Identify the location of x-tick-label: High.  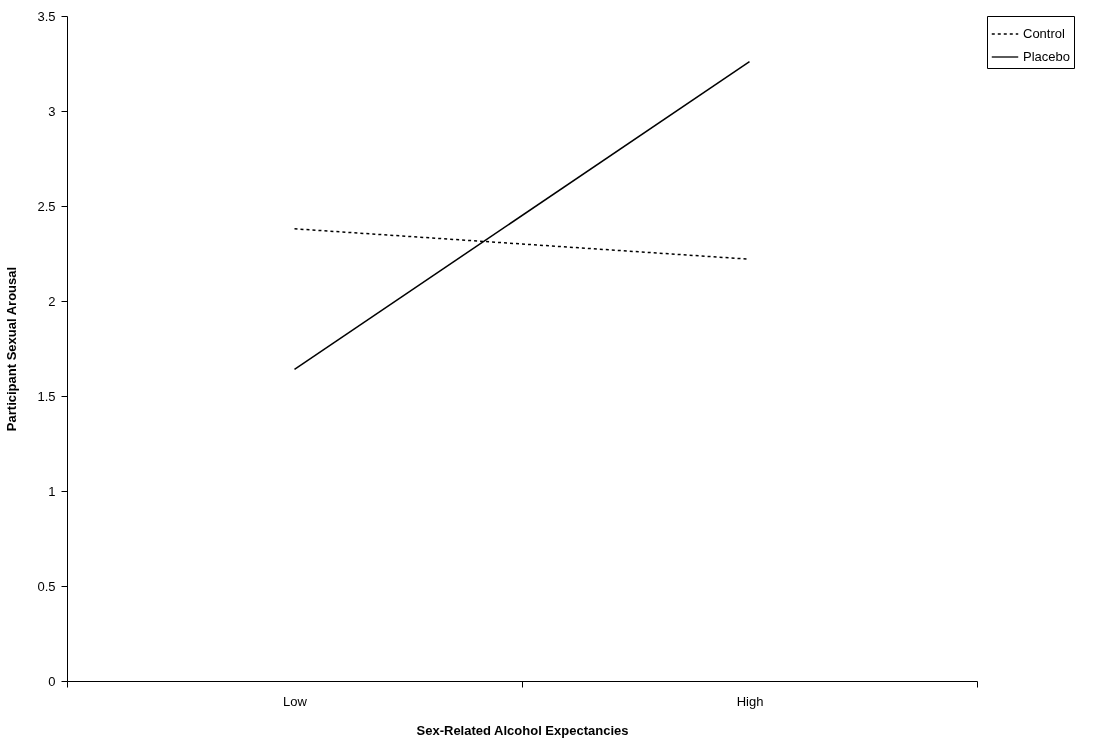
(750, 701).